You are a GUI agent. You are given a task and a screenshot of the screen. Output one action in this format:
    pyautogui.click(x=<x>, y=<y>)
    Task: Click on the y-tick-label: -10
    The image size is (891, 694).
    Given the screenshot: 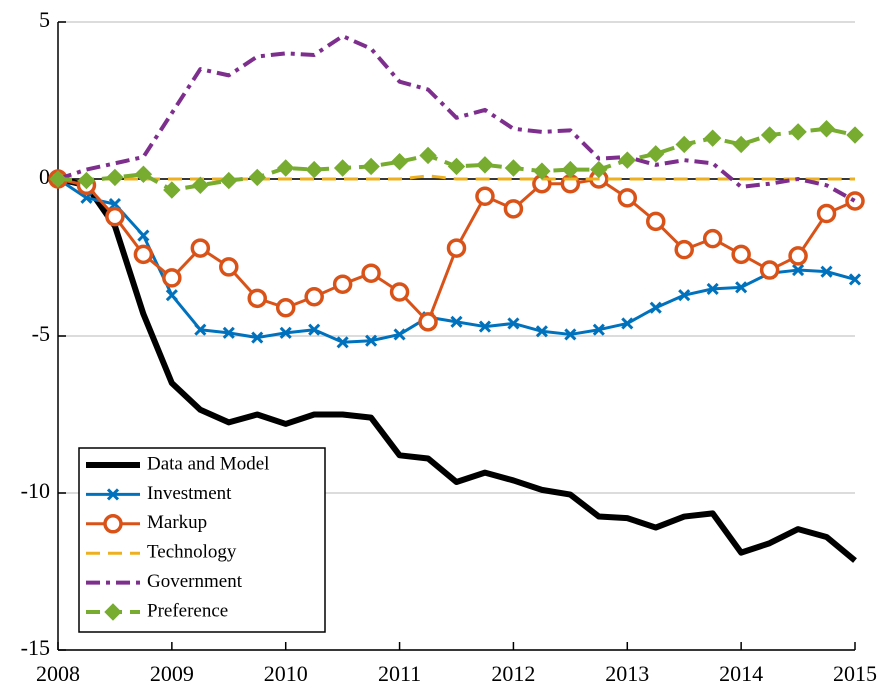 What is the action you would take?
    pyautogui.click(x=35, y=490)
    